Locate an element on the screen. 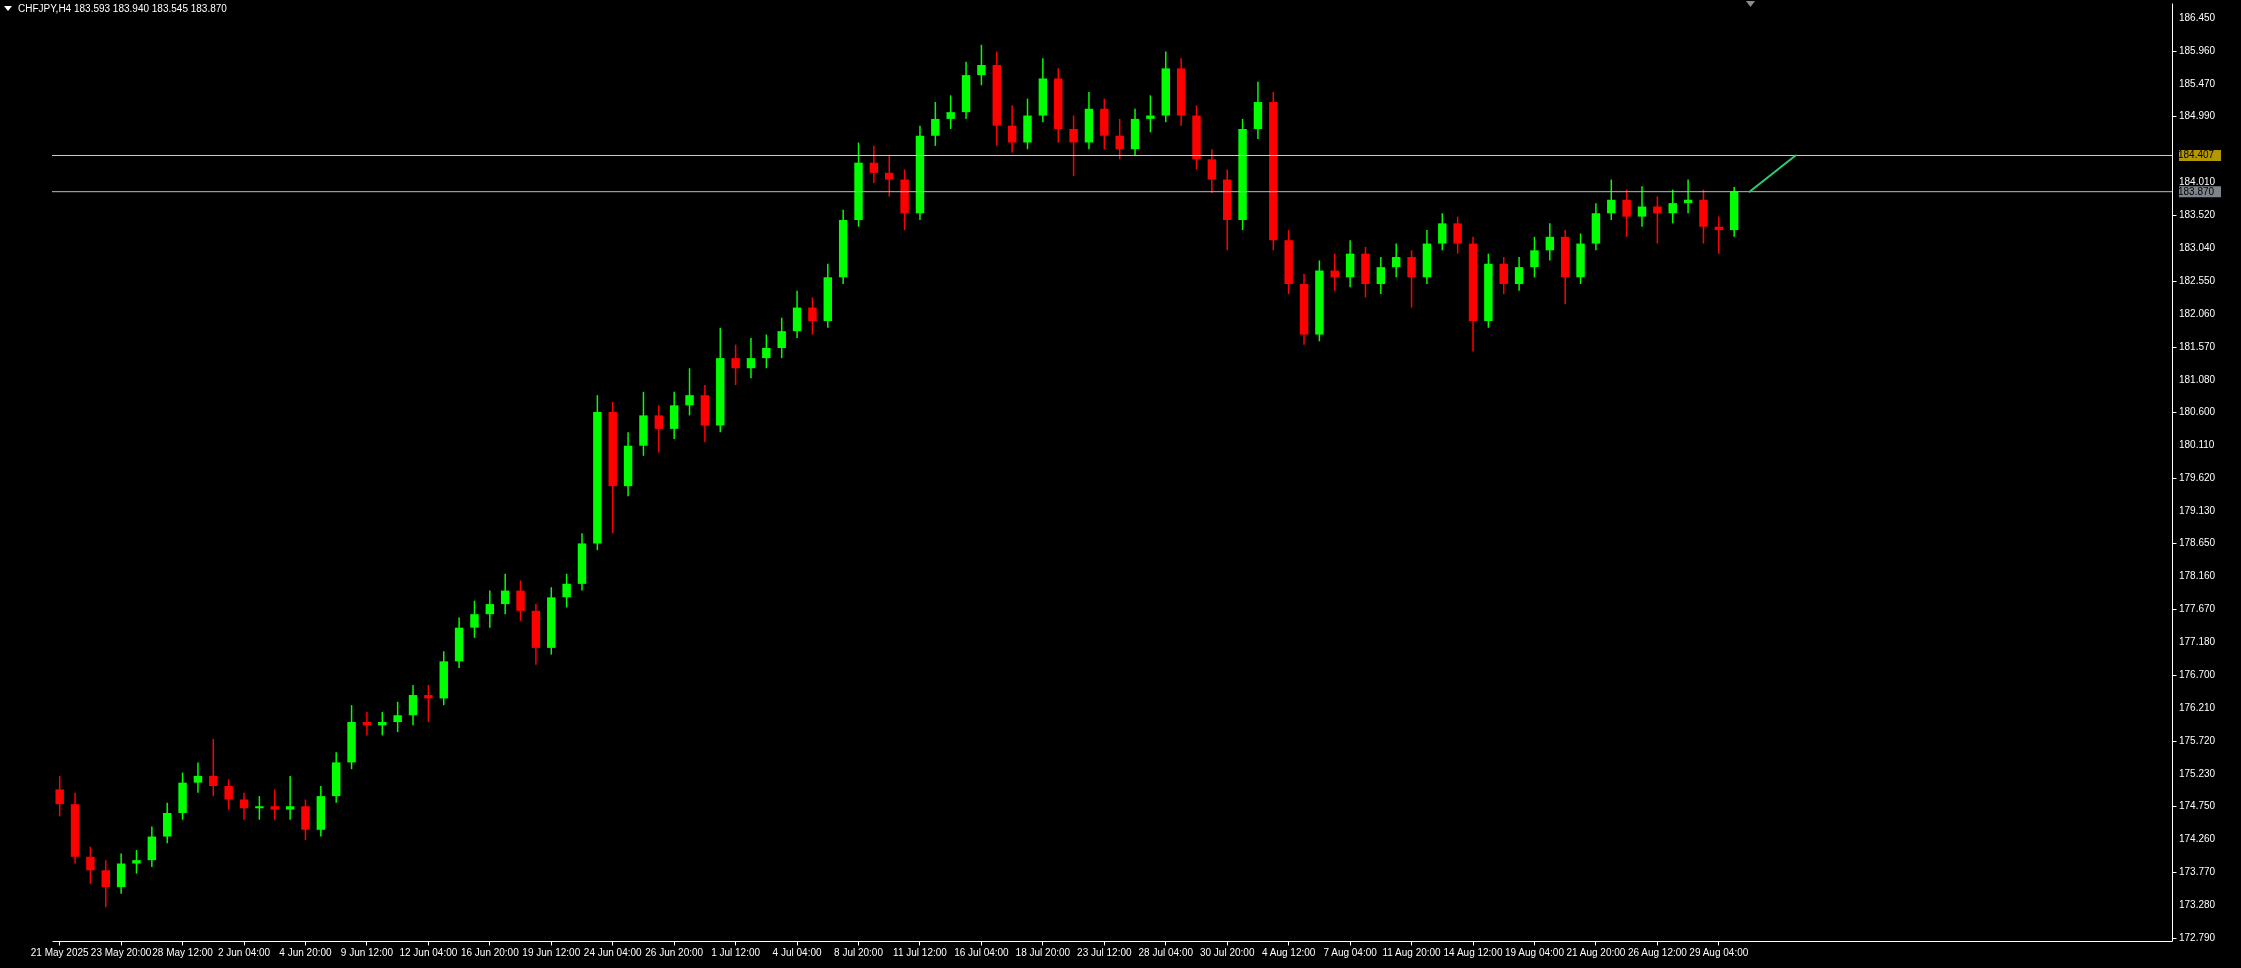 The height and width of the screenshot is (968, 2241). y-tick-label: 178.160 is located at coordinates (2197, 576).